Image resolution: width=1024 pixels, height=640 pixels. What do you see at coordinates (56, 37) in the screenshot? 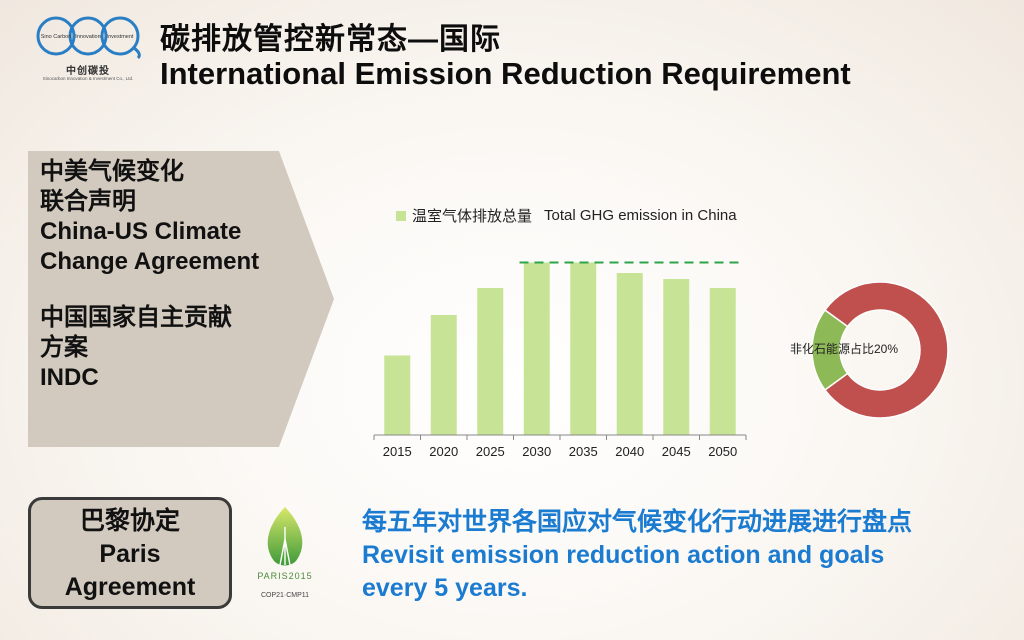
I see `logo-ring-label: Sino Carbon` at bounding box center [56, 37].